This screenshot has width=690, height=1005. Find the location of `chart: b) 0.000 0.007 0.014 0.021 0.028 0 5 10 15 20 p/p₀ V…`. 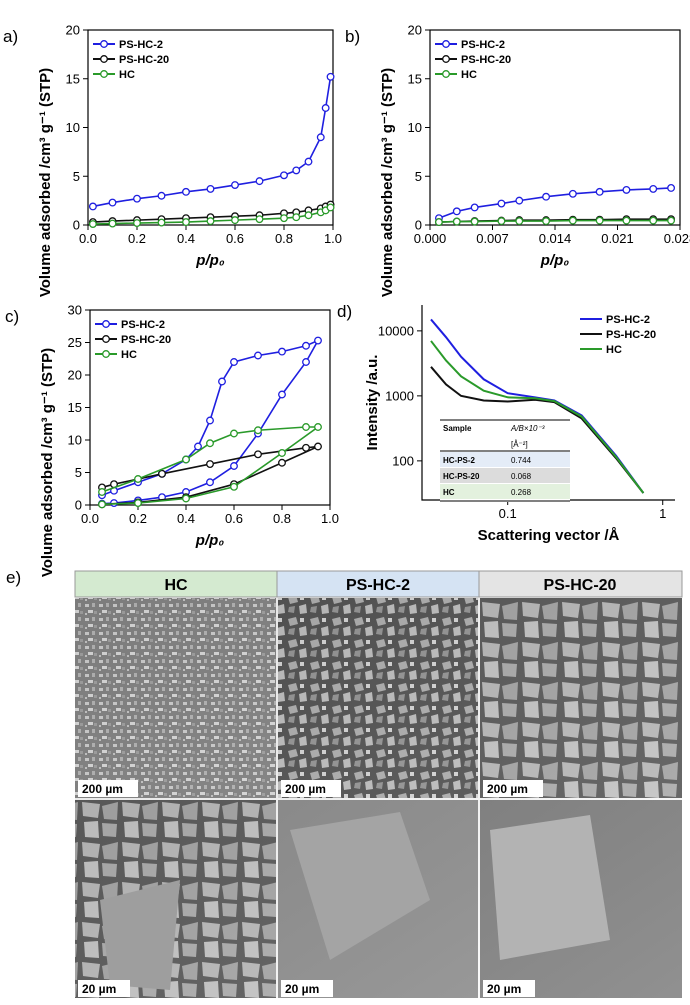

chart: b) 0.000 0.007 0.014 0.021 0.028 0 5 10 15 20 p/p₀ V… is located at coordinates (517, 160).